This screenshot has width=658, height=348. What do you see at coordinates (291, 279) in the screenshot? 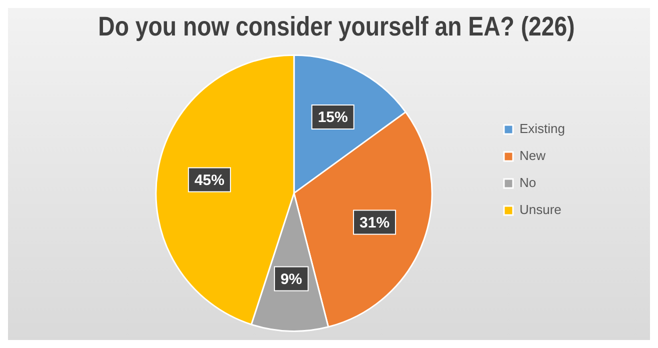
I see `data-label: 9%` at bounding box center [291, 279].